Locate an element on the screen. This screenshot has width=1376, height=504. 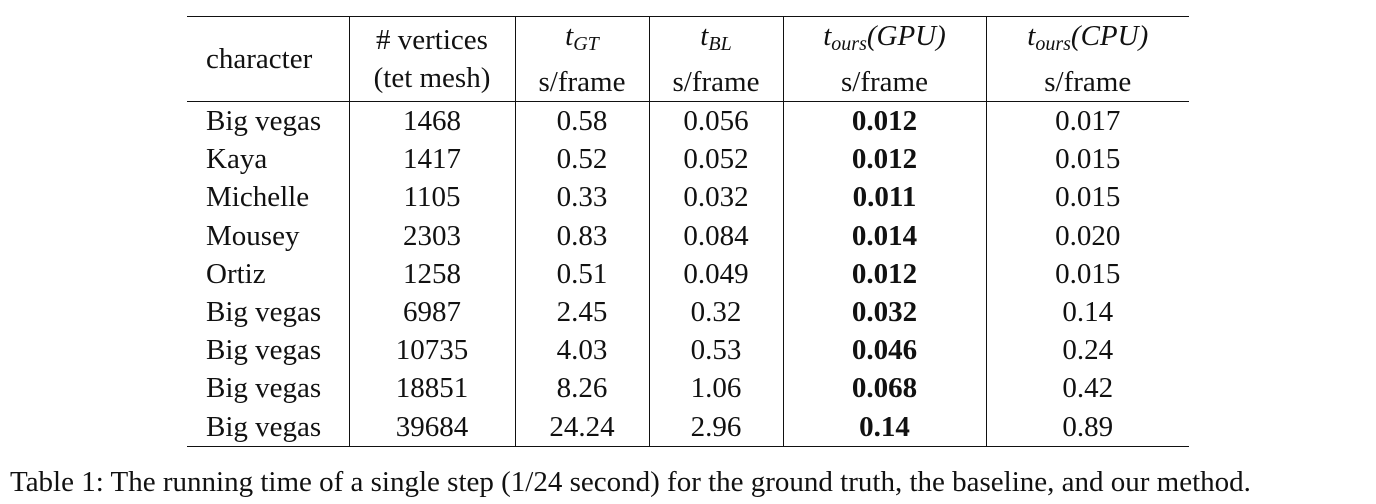
cell-t-gt: 0.58 is located at coordinates (582, 121).